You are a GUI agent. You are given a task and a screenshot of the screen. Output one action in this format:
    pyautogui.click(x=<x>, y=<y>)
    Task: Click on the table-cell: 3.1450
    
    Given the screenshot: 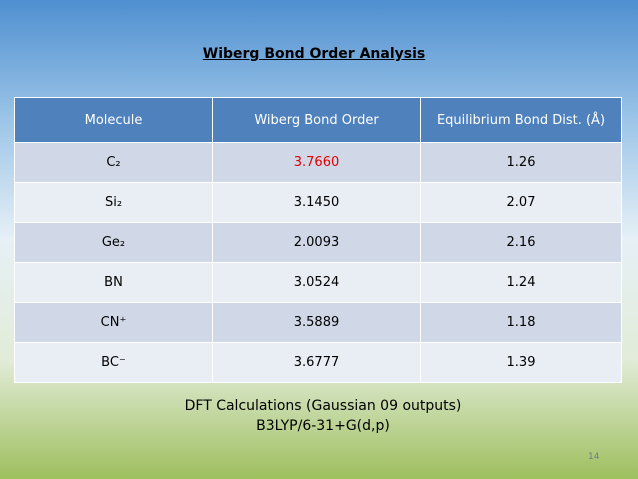 What is the action you would take?
    pyautogui.click(x=316, y=202)
    